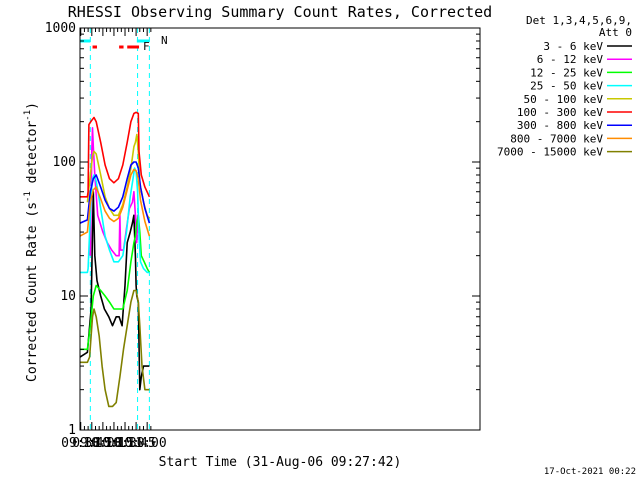 The width and height of the screenshot is (640, 480). Describe the element at coordinates (91, 443) in the screenshot. I see `x-tick-label-1: 09:45` at that location.